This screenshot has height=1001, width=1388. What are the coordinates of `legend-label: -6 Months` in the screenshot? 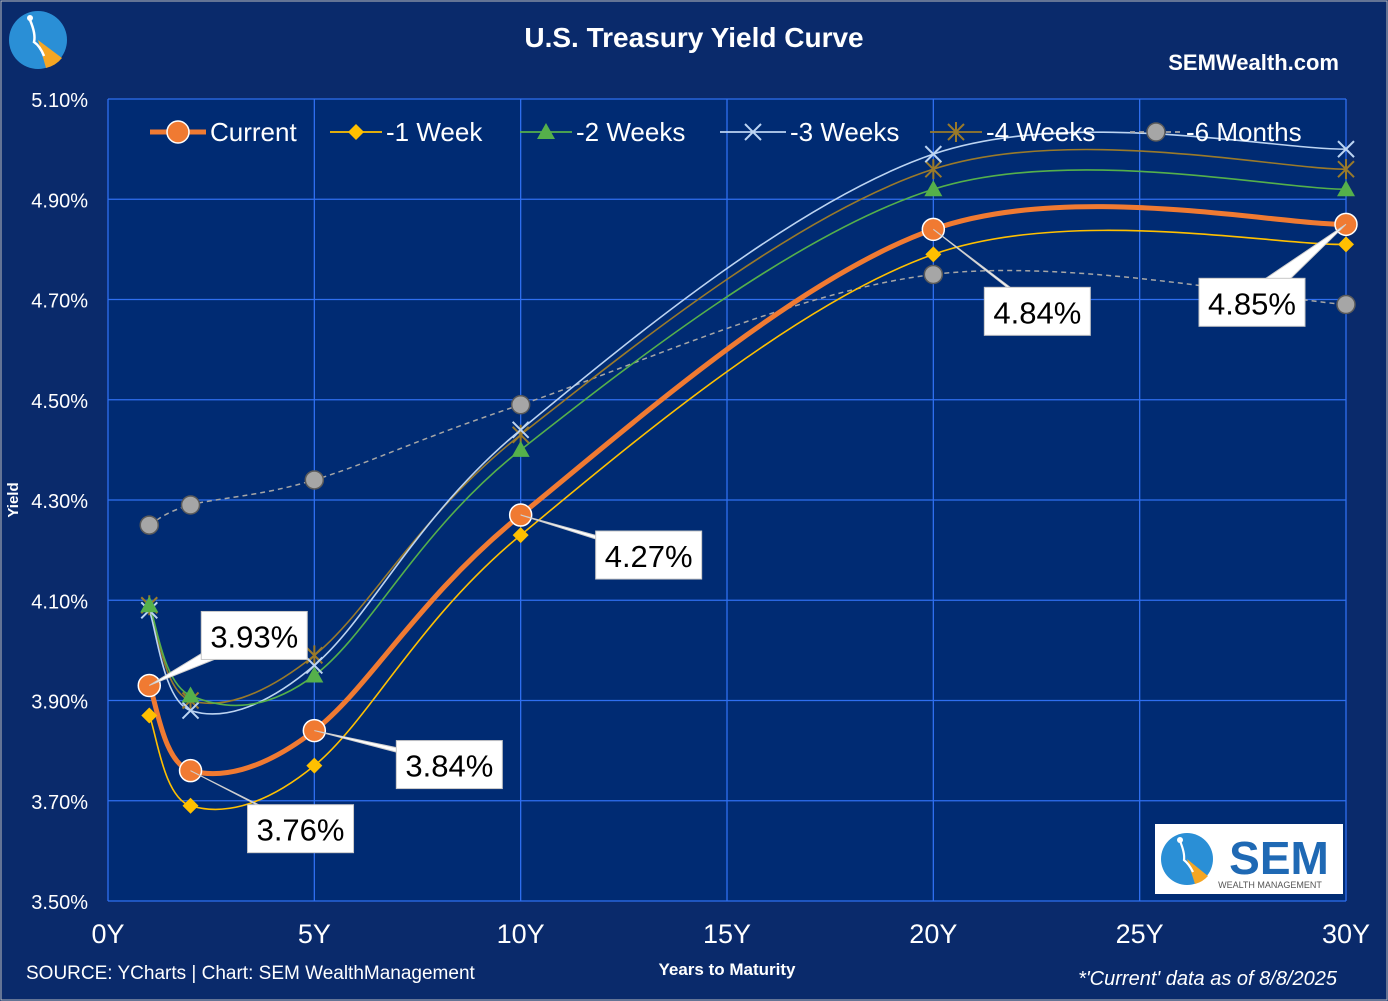 It's located at (1244, 132).